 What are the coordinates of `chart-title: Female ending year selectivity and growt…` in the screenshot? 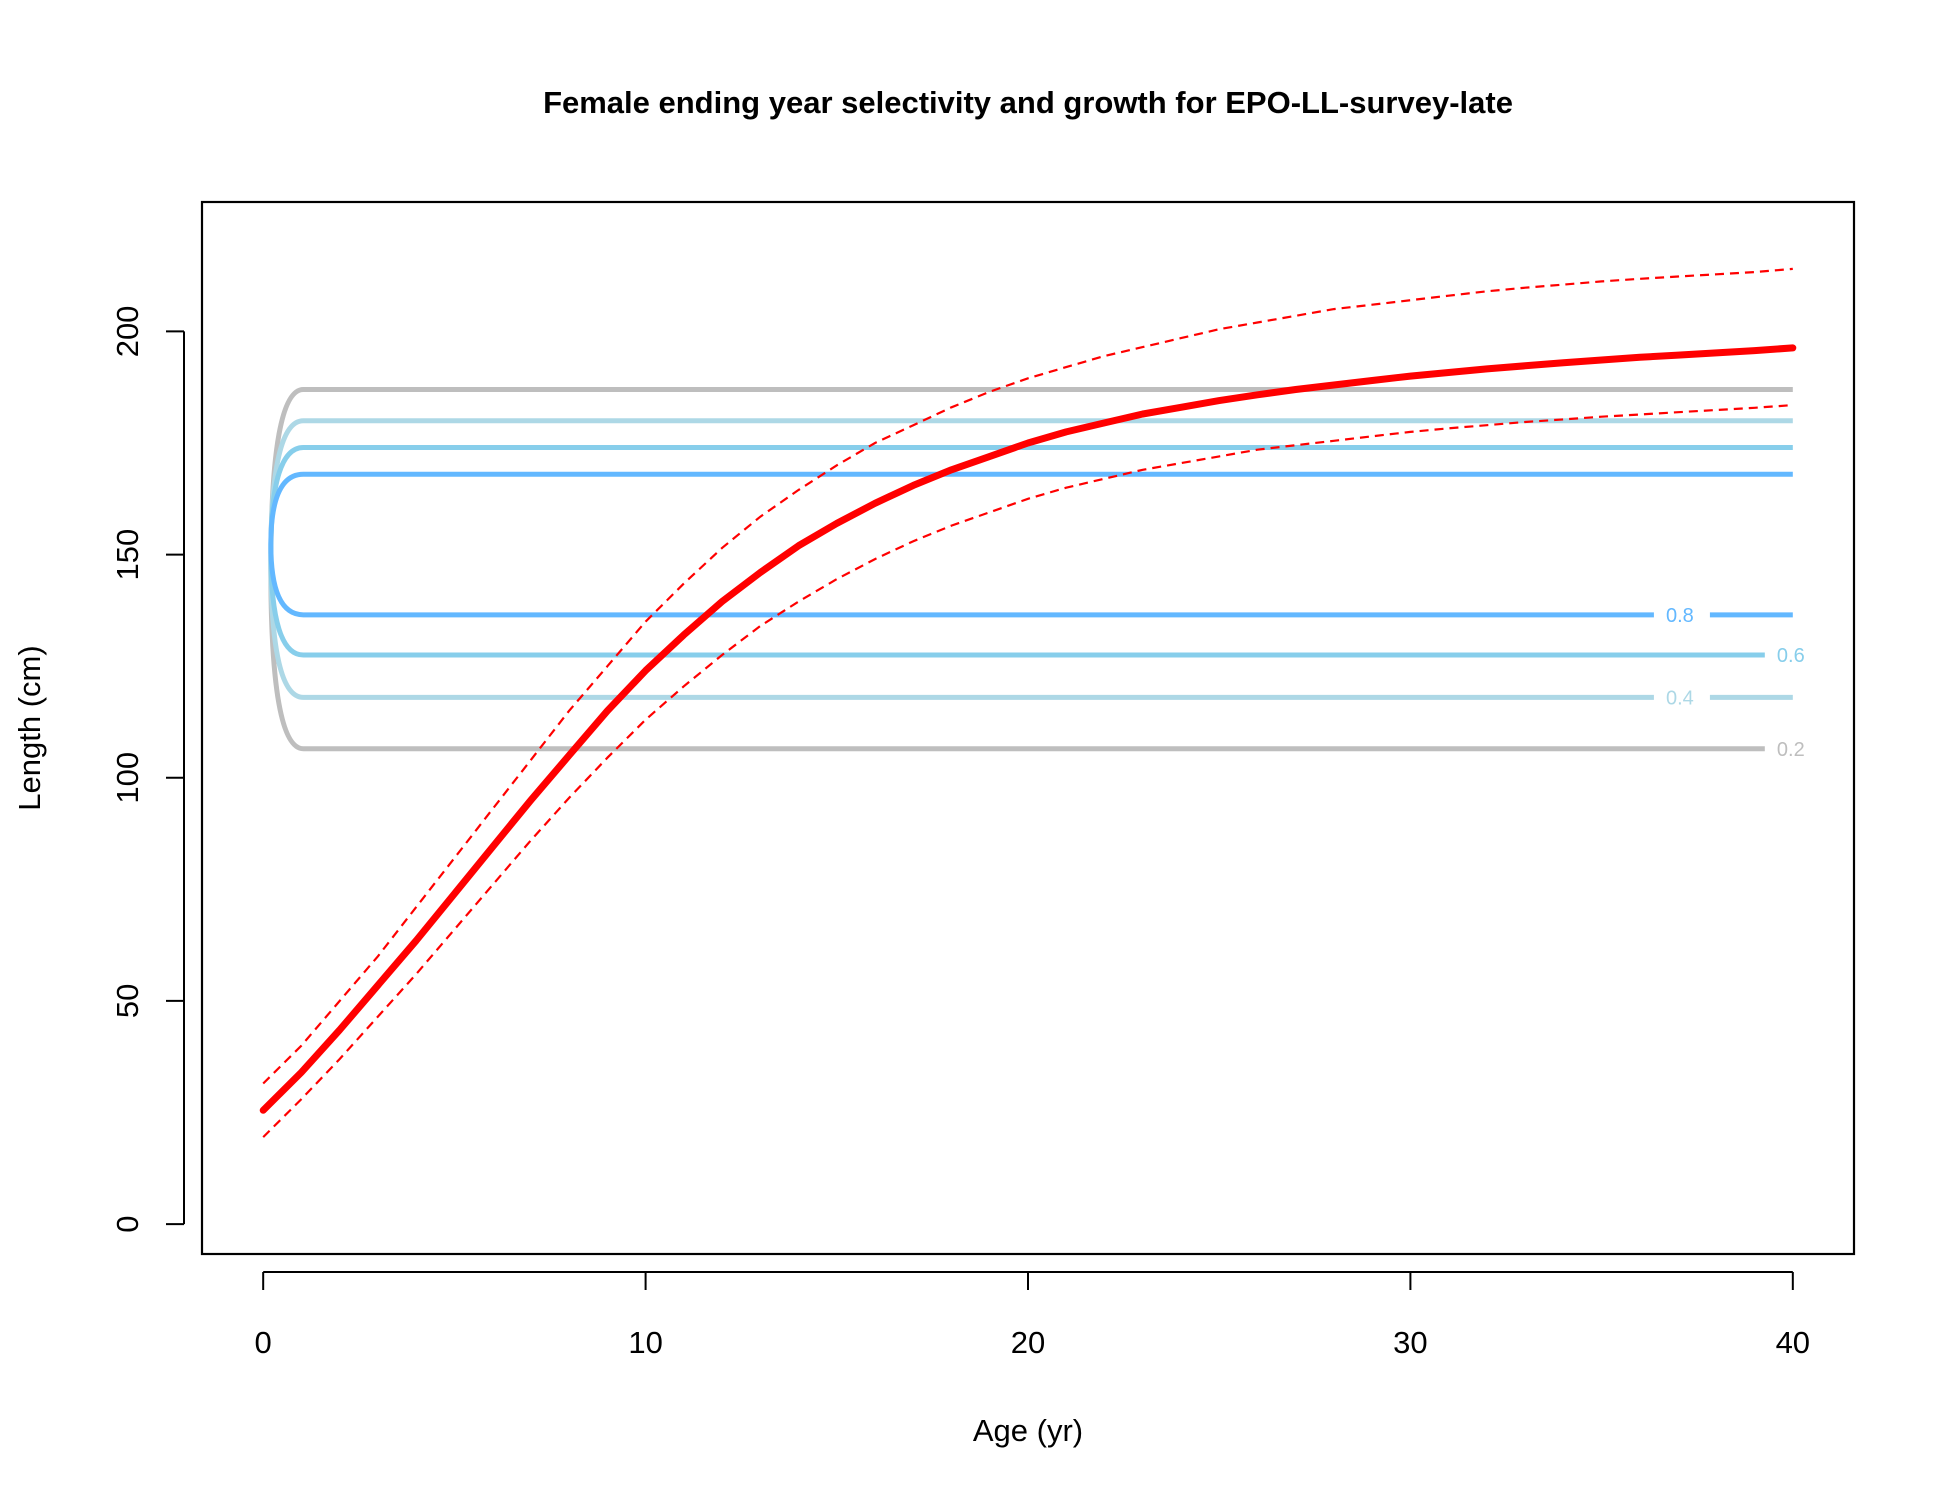 It's located at (1028, 102).